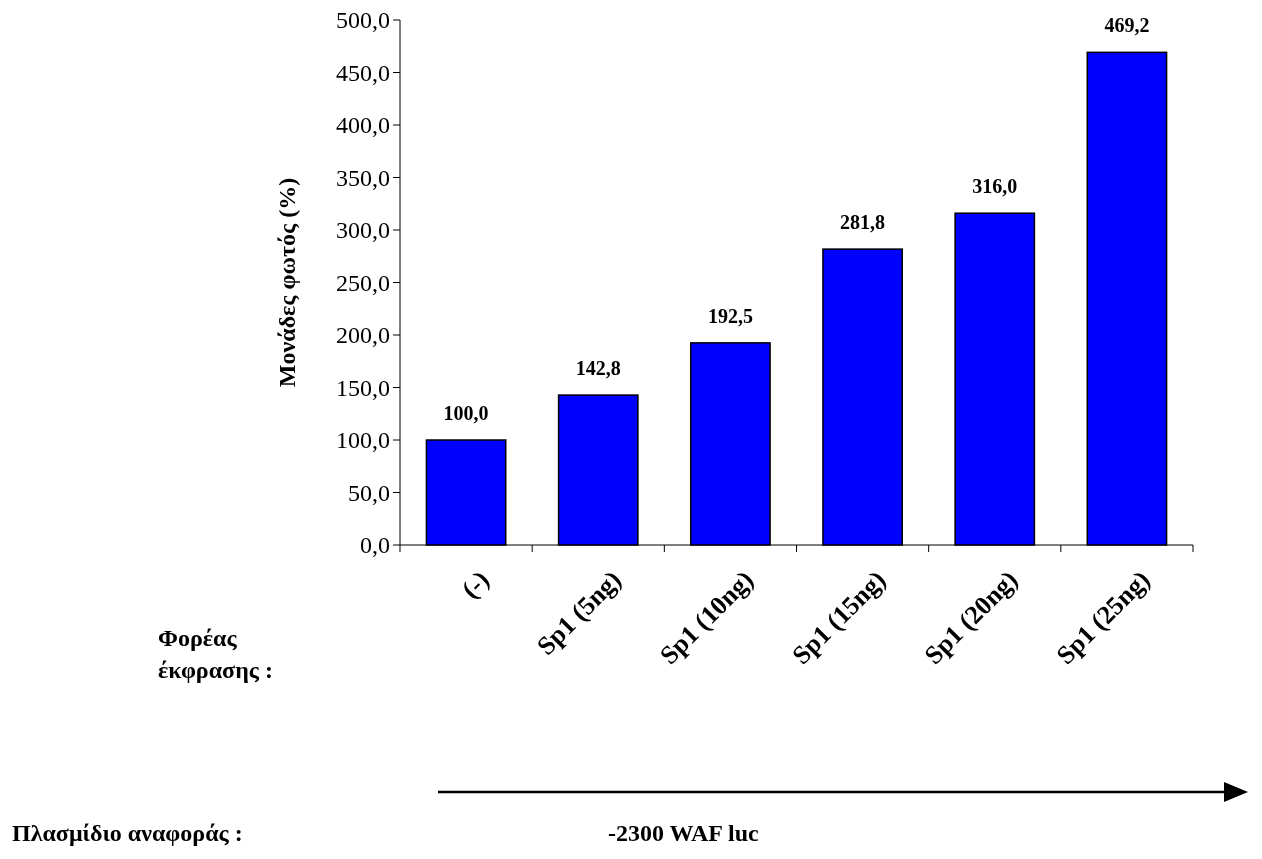 The width and height of the screenshot is (1262, 859). What do you see at coordinates (363, 387) in the screenshot?
I see `y-tick-label: 150,0` at bounding box center [363, 387].